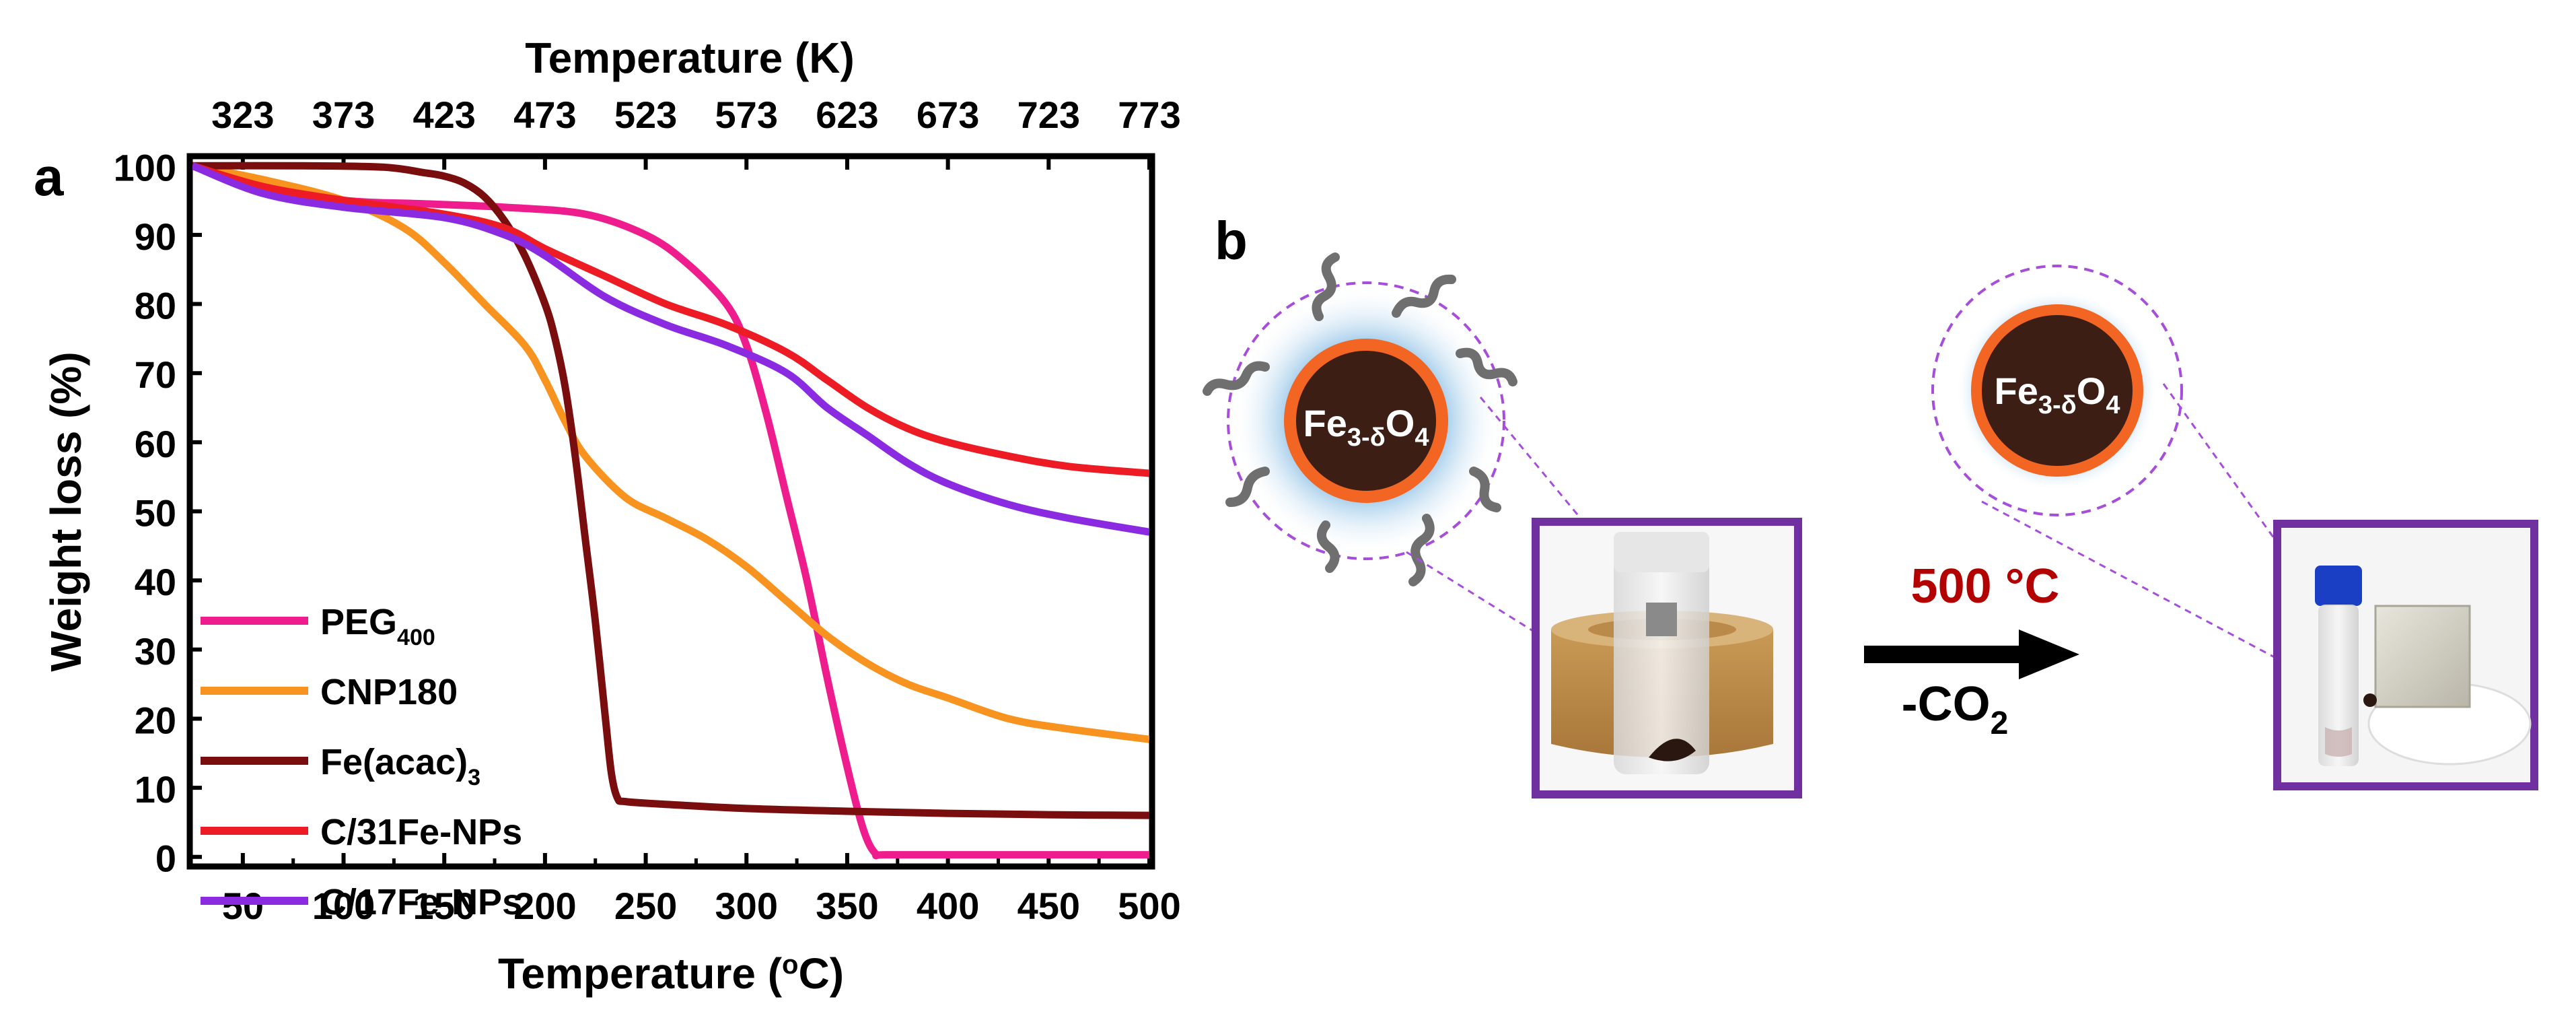 This screenshot has width=2576, height=1022. I want to click on dashed-zoom-circle-right, so click(2057, 390).